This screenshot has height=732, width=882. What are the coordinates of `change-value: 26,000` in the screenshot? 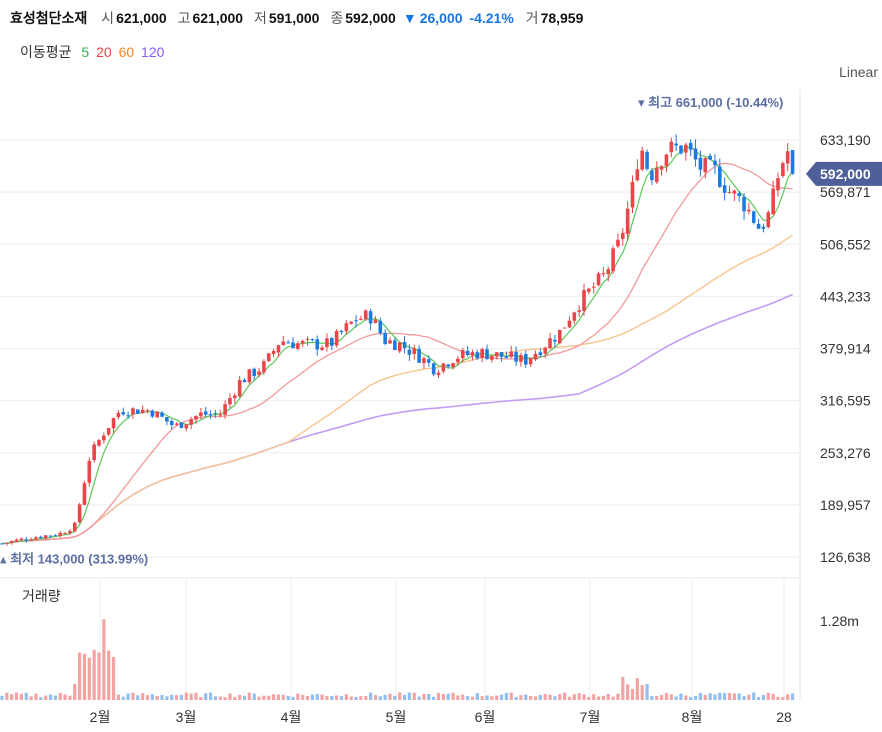 It's located at (441, 18).